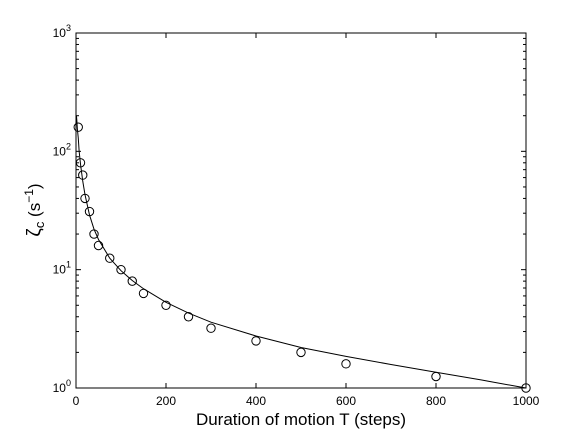 The width and height of the screenshot is (581, 437). What do you see at coordinates (436, 401) in the screenshot?
I see `x-tick-label: 800` at bounding box center [436, 401].